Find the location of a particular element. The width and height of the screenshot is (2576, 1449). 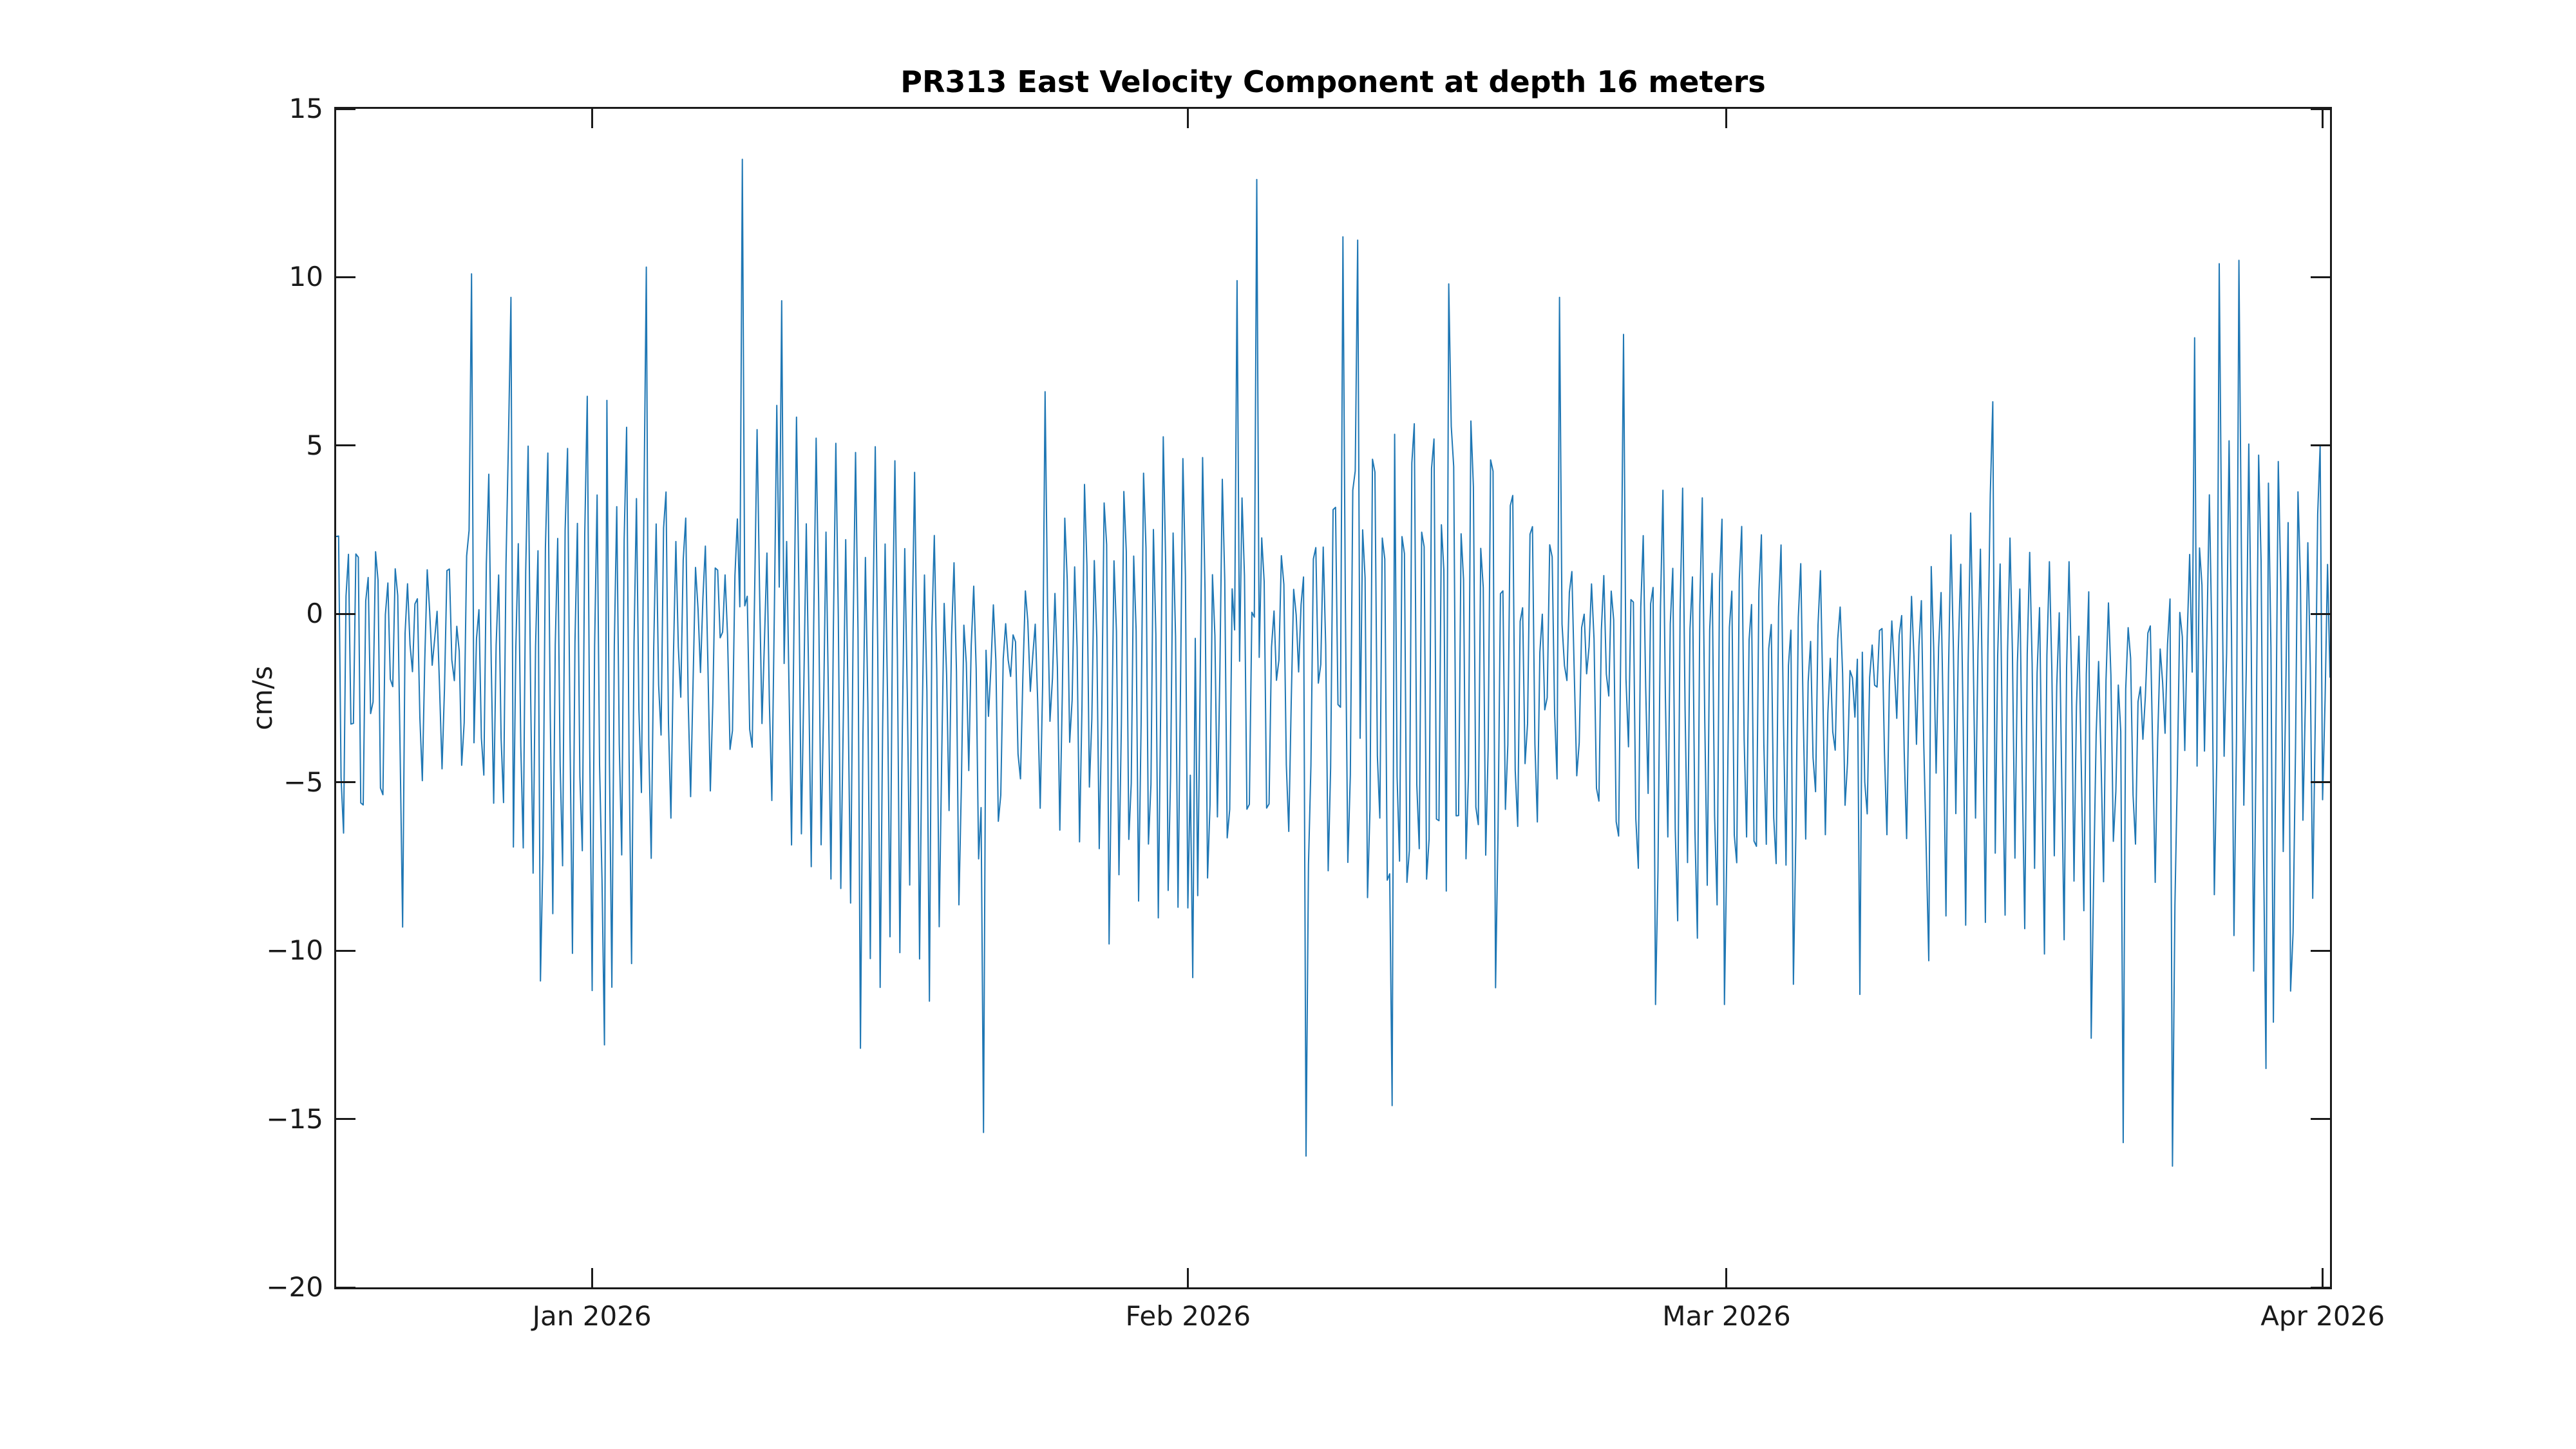

y-tick-label: 10 is located at coordinates (306, 277).